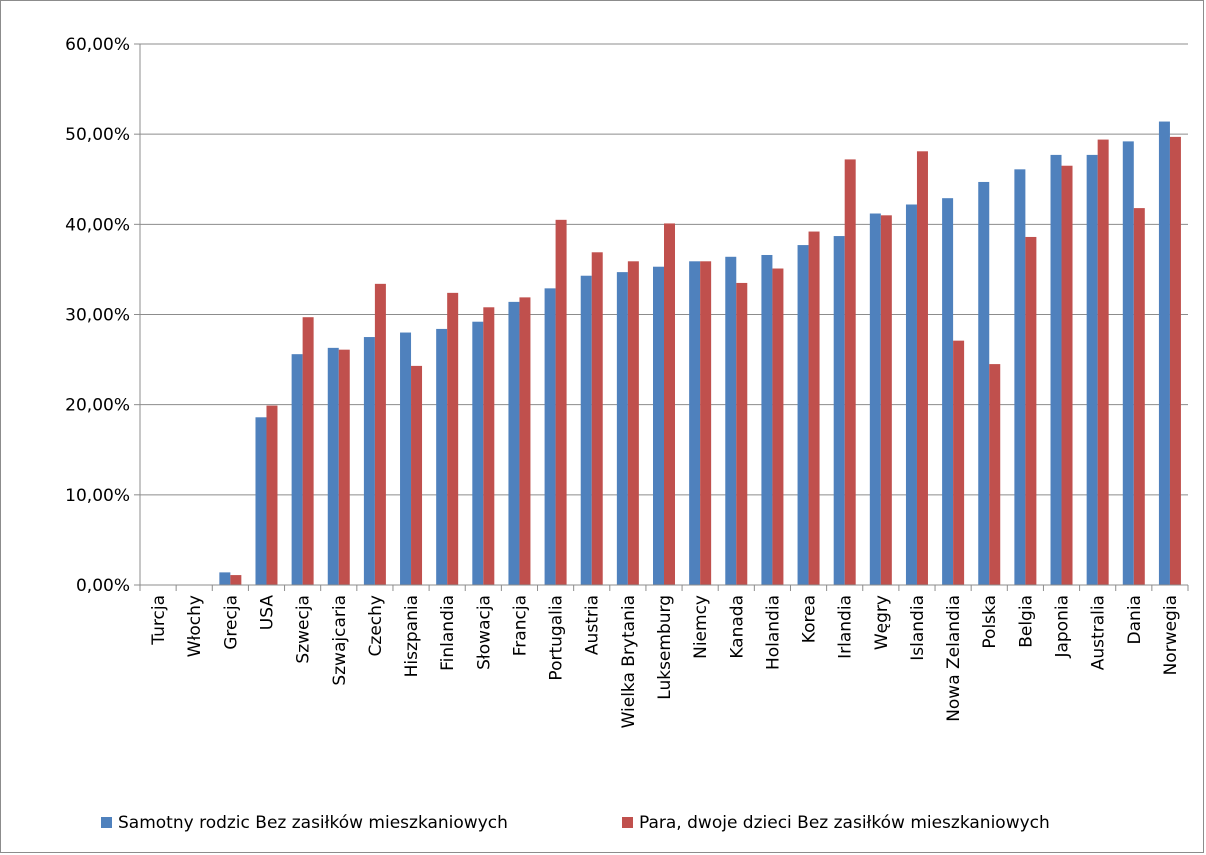 The height and width of the screenshot is (855, 1206). I want to click on x-category-label: Irlandia, so click(846, 627).